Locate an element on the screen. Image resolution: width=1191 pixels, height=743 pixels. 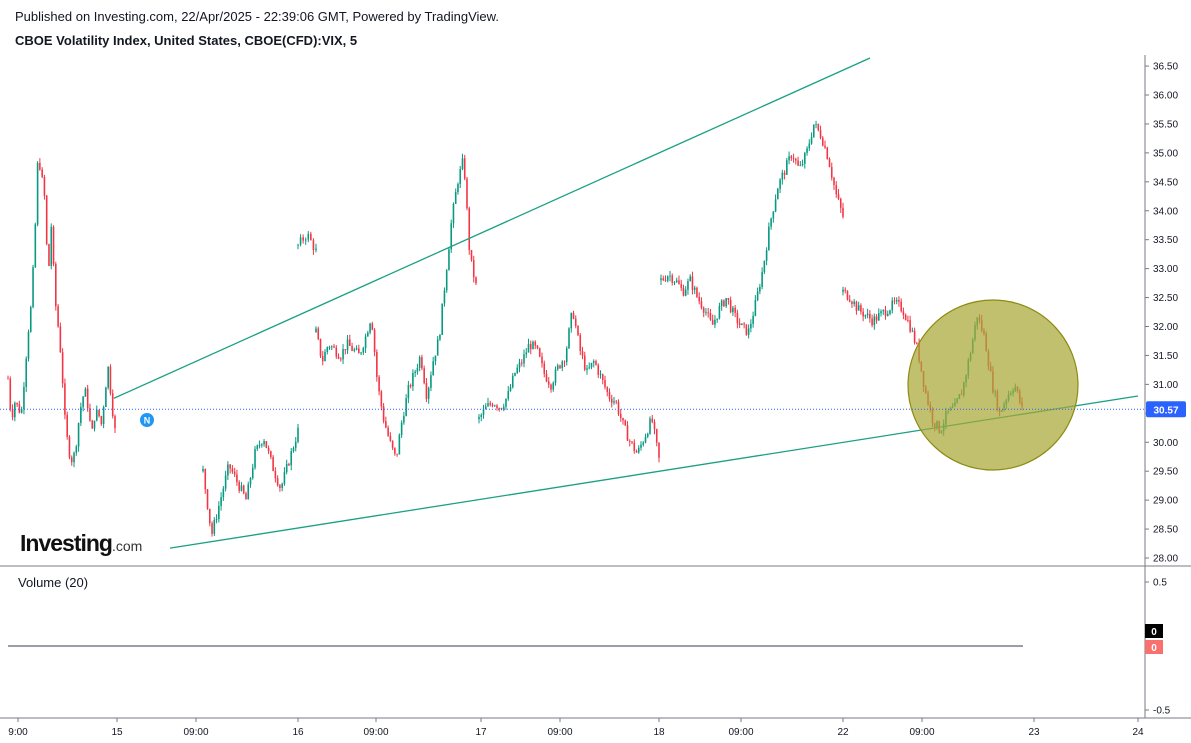
time-tick-label: 09:00 is located at coordinates (195, 732).